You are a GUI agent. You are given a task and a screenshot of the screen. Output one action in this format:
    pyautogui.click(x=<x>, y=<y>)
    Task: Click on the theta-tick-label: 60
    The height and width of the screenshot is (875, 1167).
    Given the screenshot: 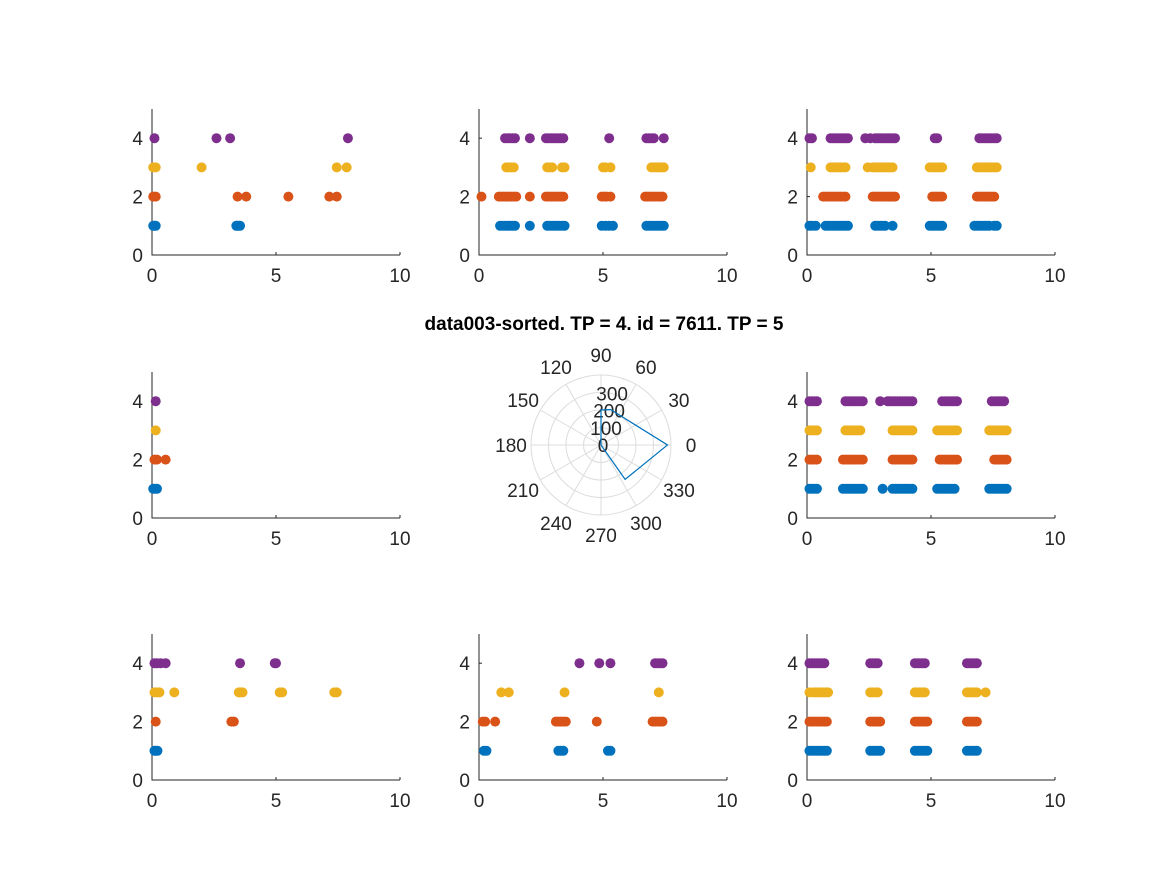 What is the action you would take?
    pyautogui.click(x=645, y=368)
    